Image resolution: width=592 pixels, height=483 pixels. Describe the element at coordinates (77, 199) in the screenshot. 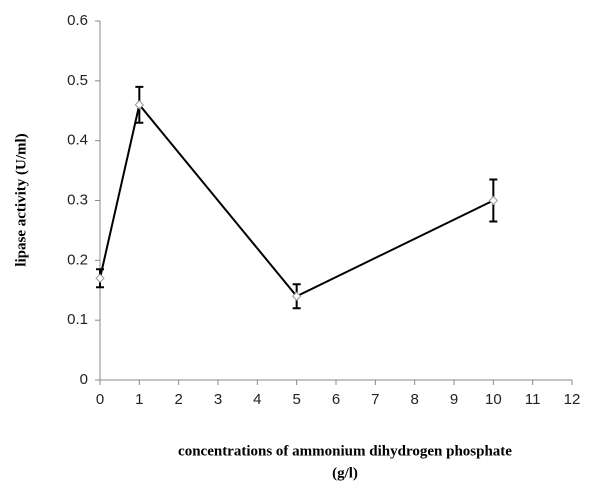

I see `y-tick-label: 0.3` at that location.